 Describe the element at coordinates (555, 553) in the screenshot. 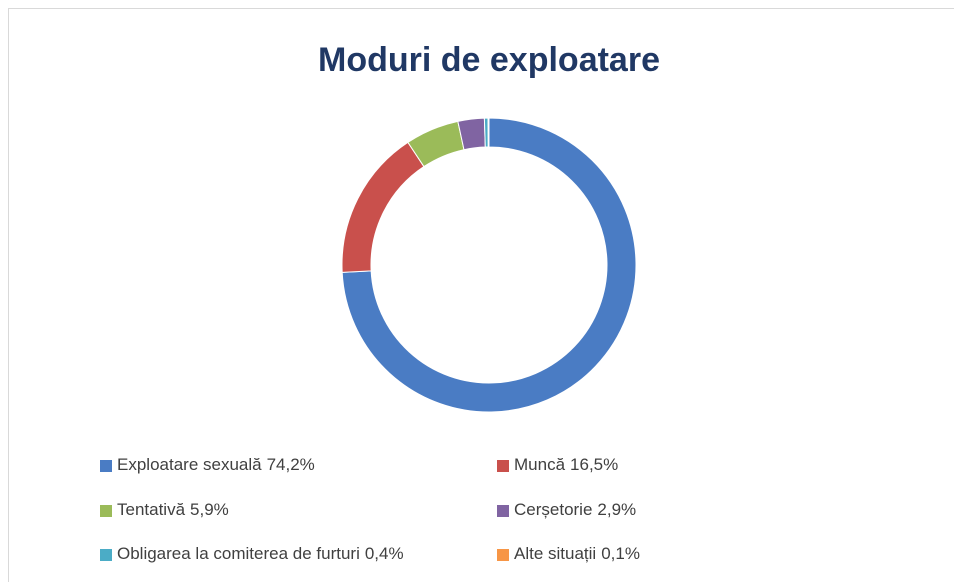

I see `legend-name: Alte situații` at that location.